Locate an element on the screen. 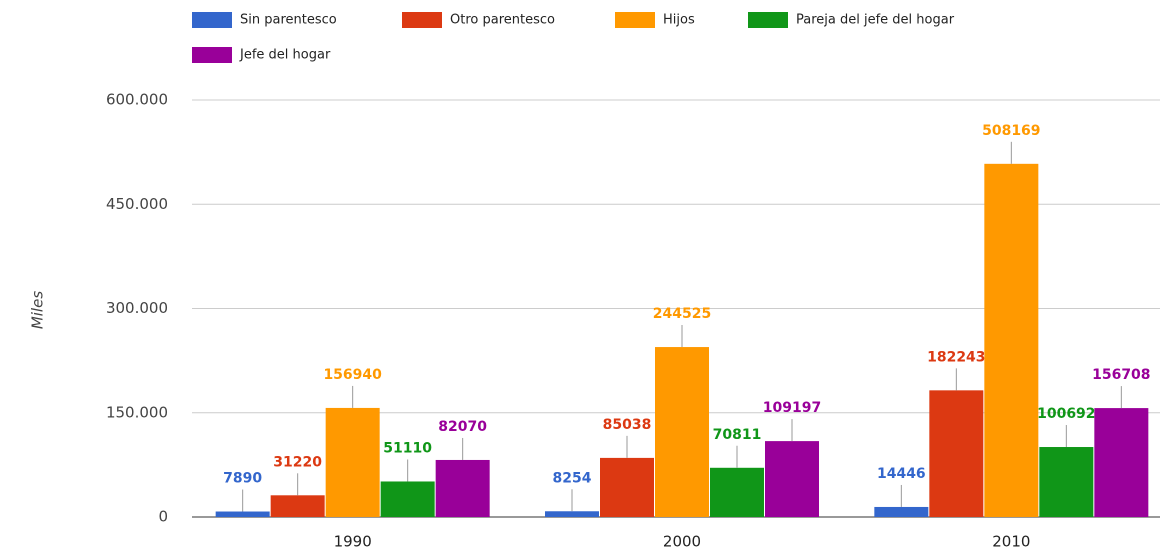 The width and height of the screenshot is (1162, 552). data-label: 85038 is located at coordinates (627, 425).